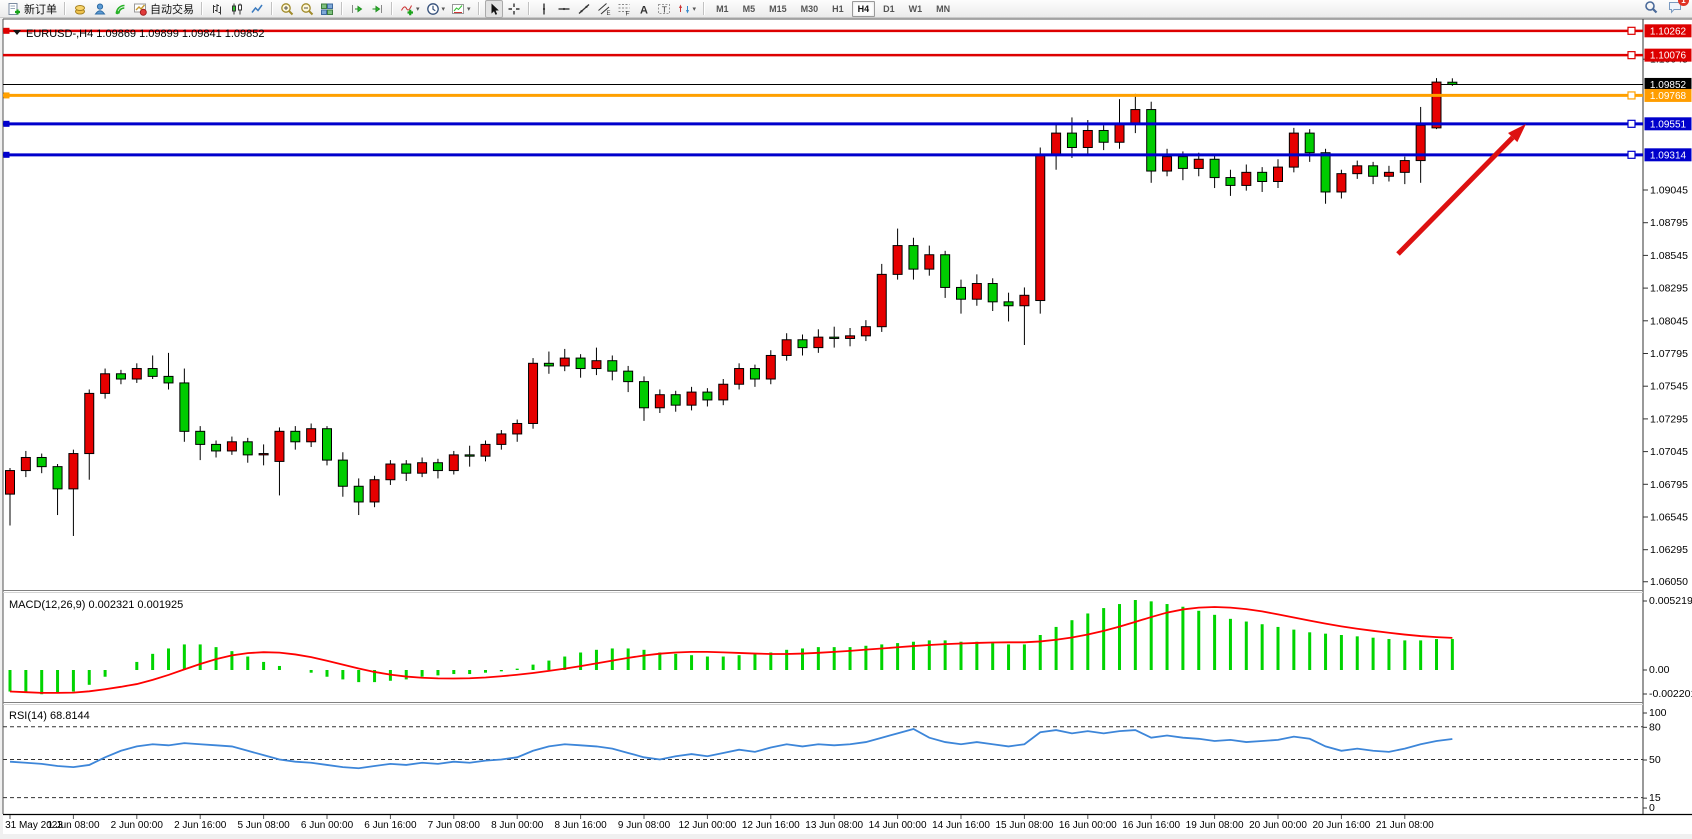 This screenshot has width=1692, height=839. I want to click on svg-text: 7 Jun 08:00, so click(454, 825).